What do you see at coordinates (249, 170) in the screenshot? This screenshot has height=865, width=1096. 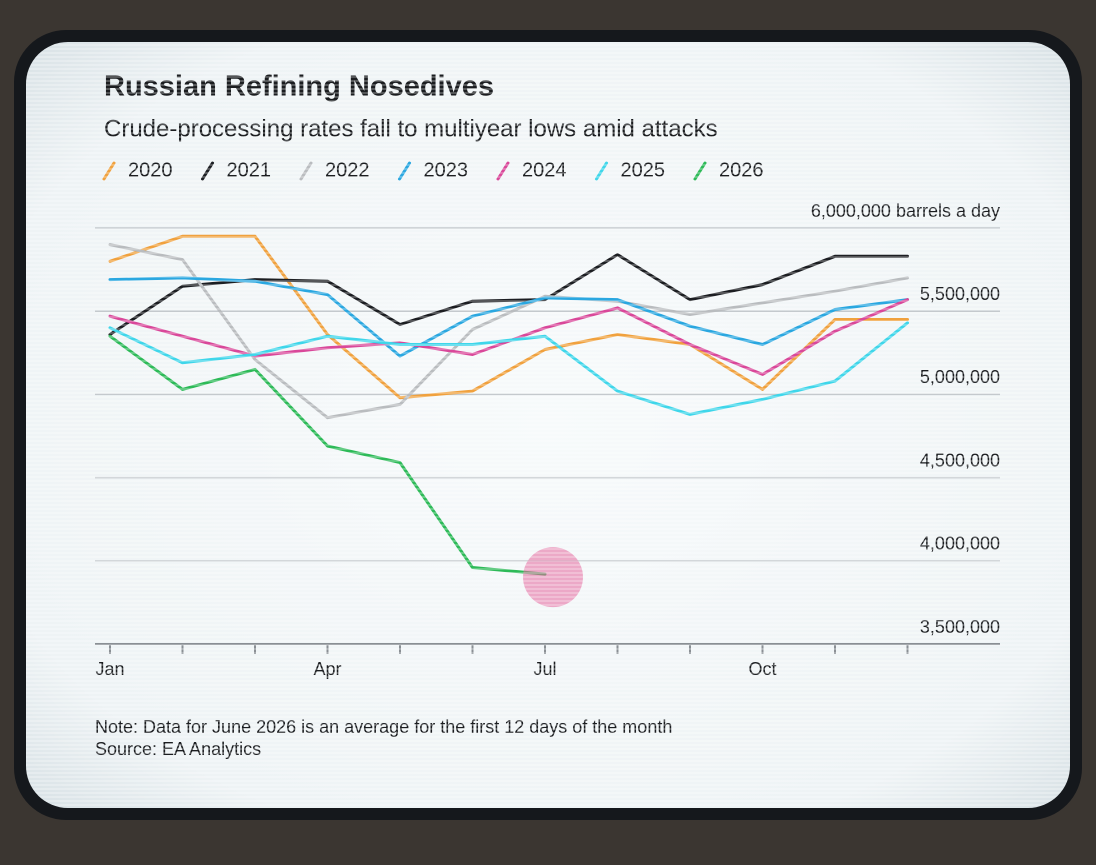 I see `legend-label: 2021` at bounding box center [249, 170].